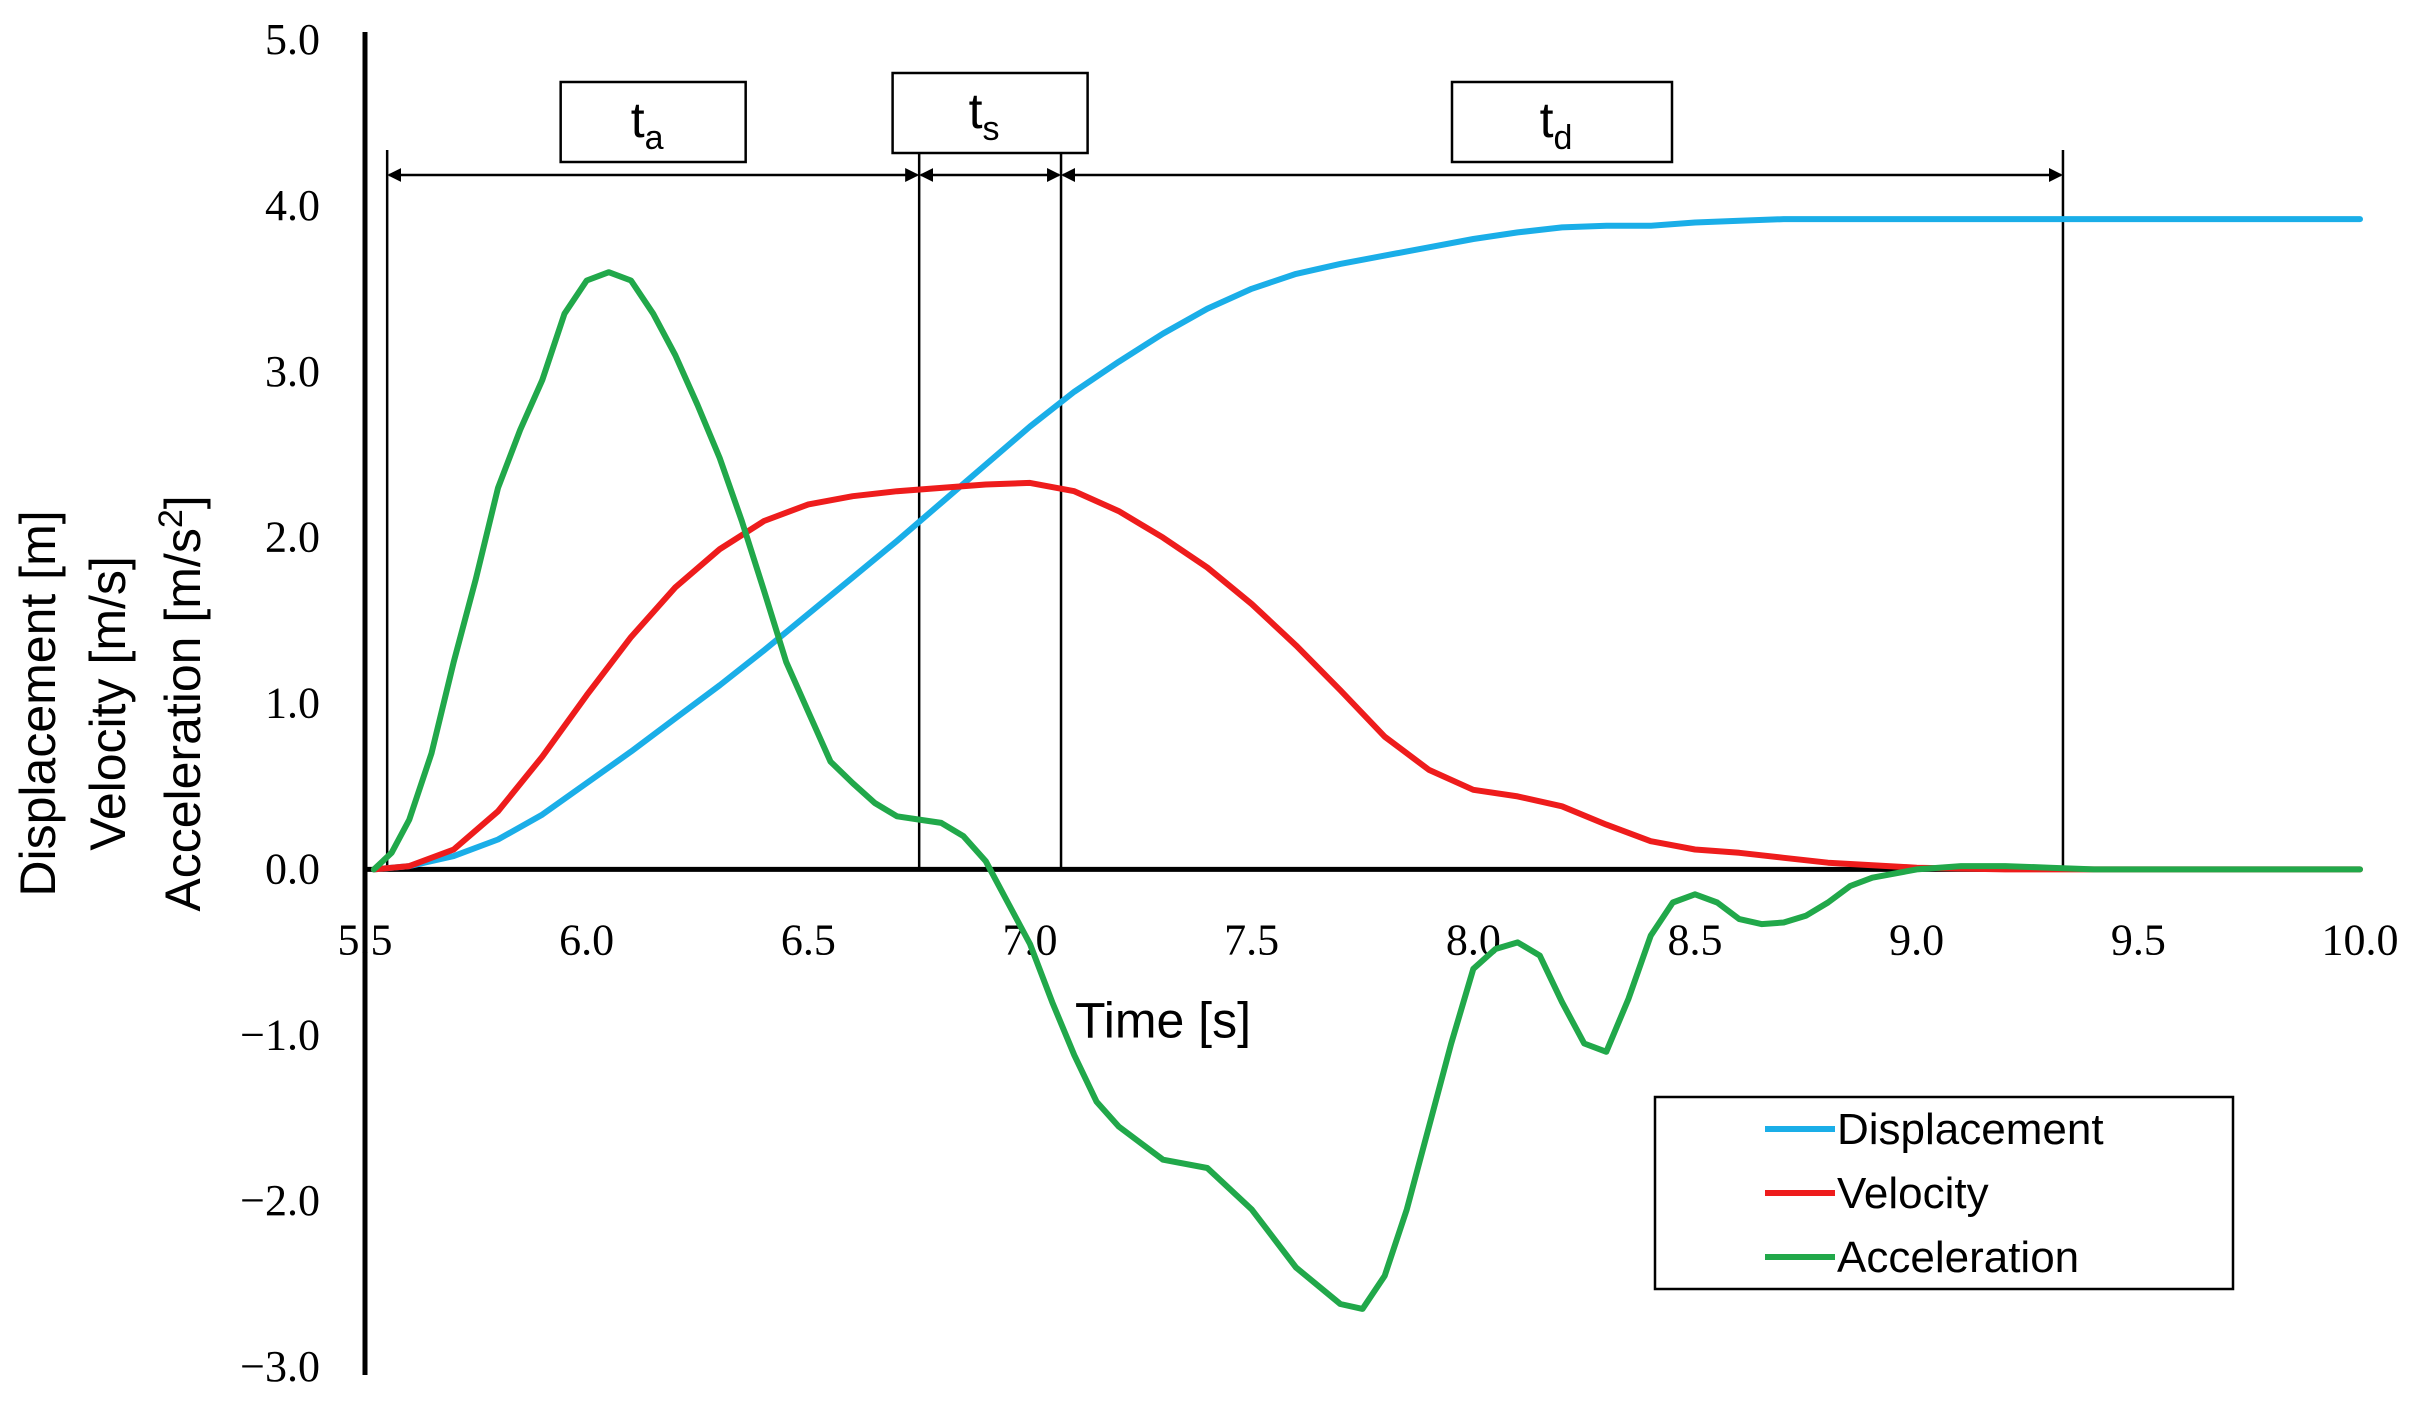 The height and width of the screenshot is (1415, 2416). Describe the element at coordinates (1913, 1193) in the screenshot. I see `legend-label: Velocity` at that location.